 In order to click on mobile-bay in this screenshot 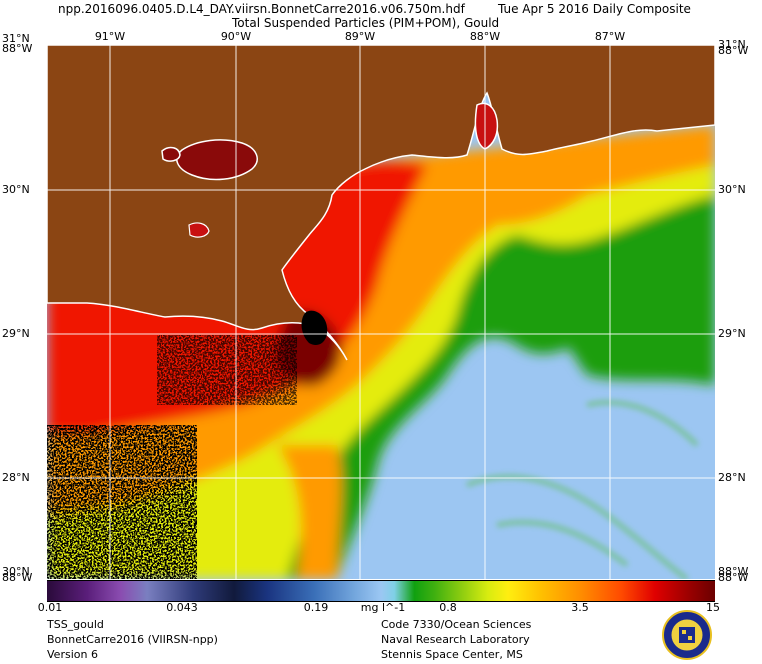, I will do `click(486, 126)`.